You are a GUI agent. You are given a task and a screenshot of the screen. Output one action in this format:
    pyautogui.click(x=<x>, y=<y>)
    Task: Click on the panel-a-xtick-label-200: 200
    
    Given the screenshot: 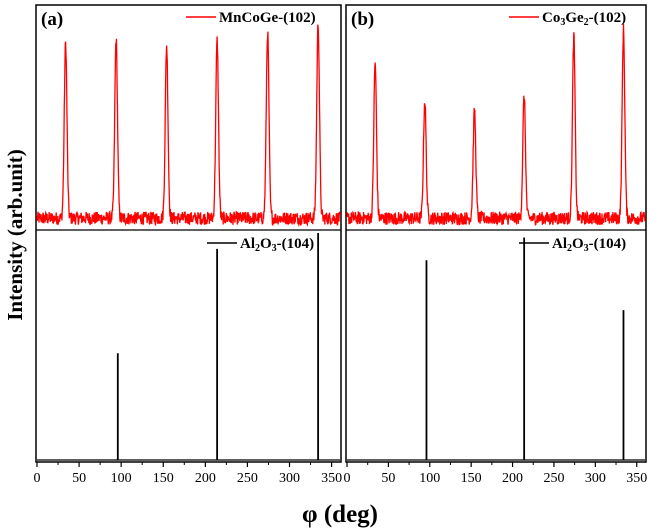 What is the action you would take?
    pyautogui.click(x=205, y=478)
    